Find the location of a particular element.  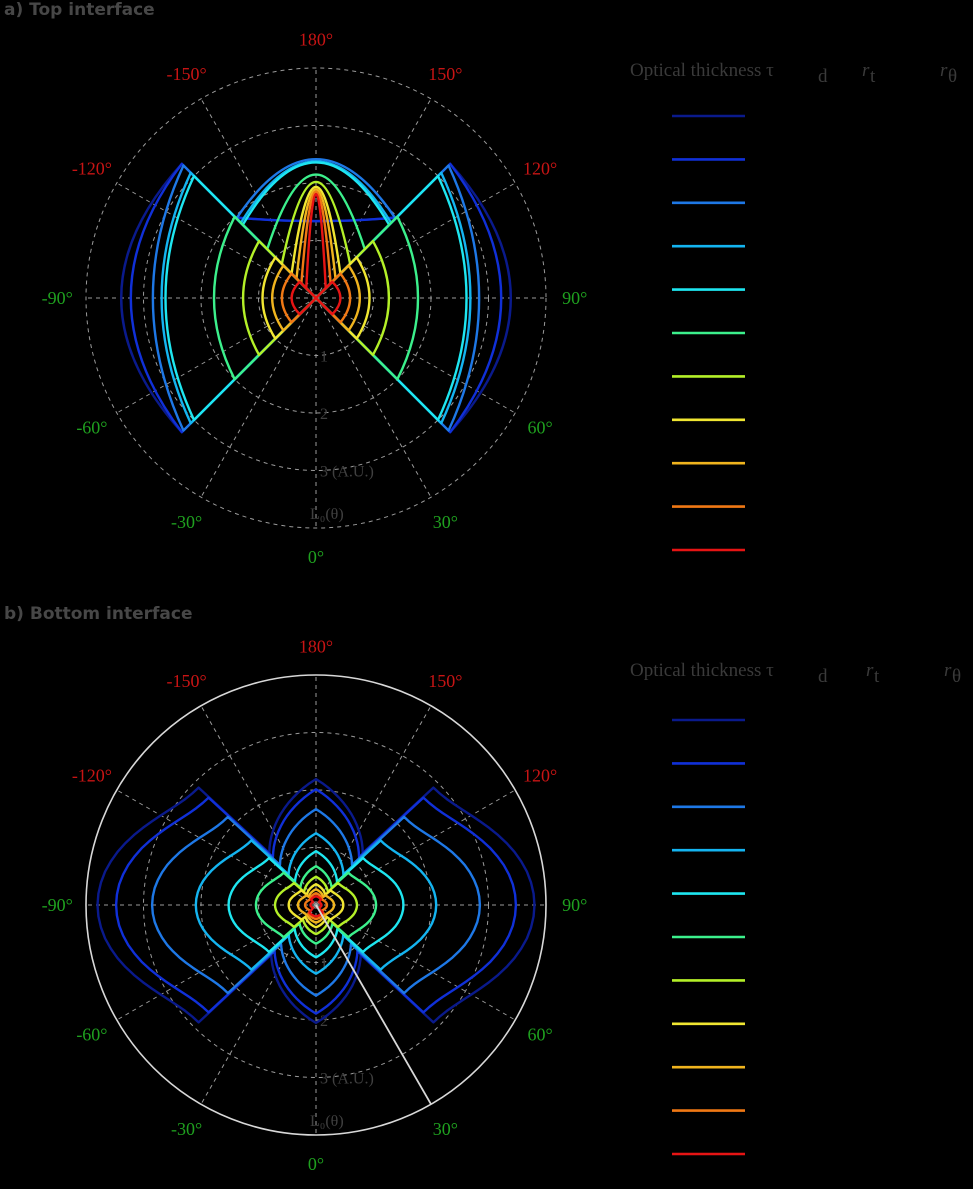

panel-a-title: a) Top interface is located at coordinates (79, 10).